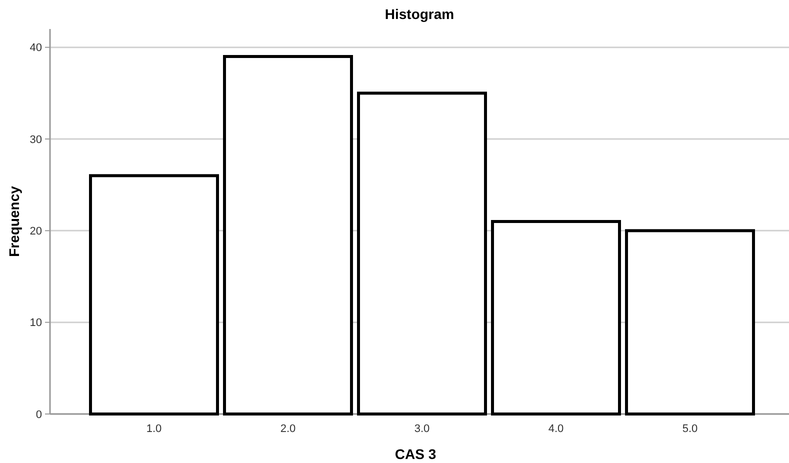 This screenshot has width=789, height=463. I want to click on y-tick-label: 0, so click(39, 414).